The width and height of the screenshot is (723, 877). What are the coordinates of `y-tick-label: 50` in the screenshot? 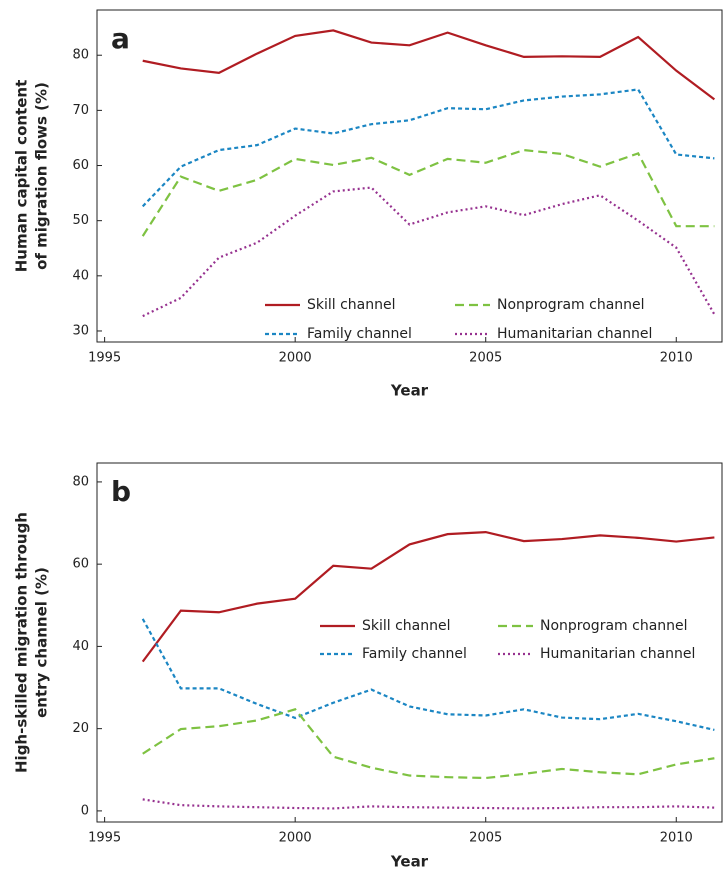 It's located at (80, 220).